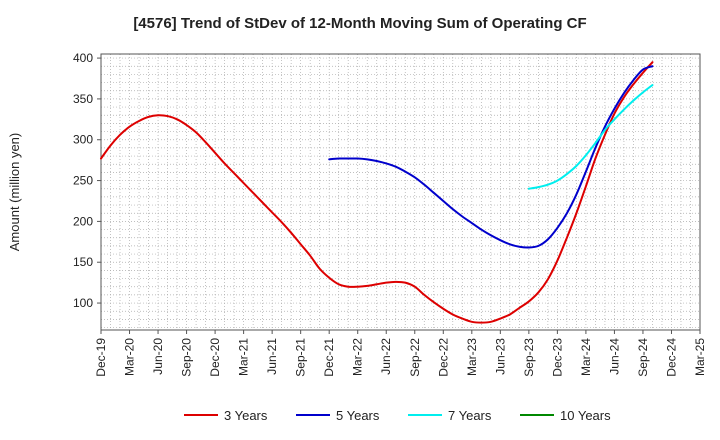 The height and width of the screenshot is (440, 720). Describe the element at coordinates (671, 357) in the screenshot. I see `x-tick-label: Dec-24` at that location.